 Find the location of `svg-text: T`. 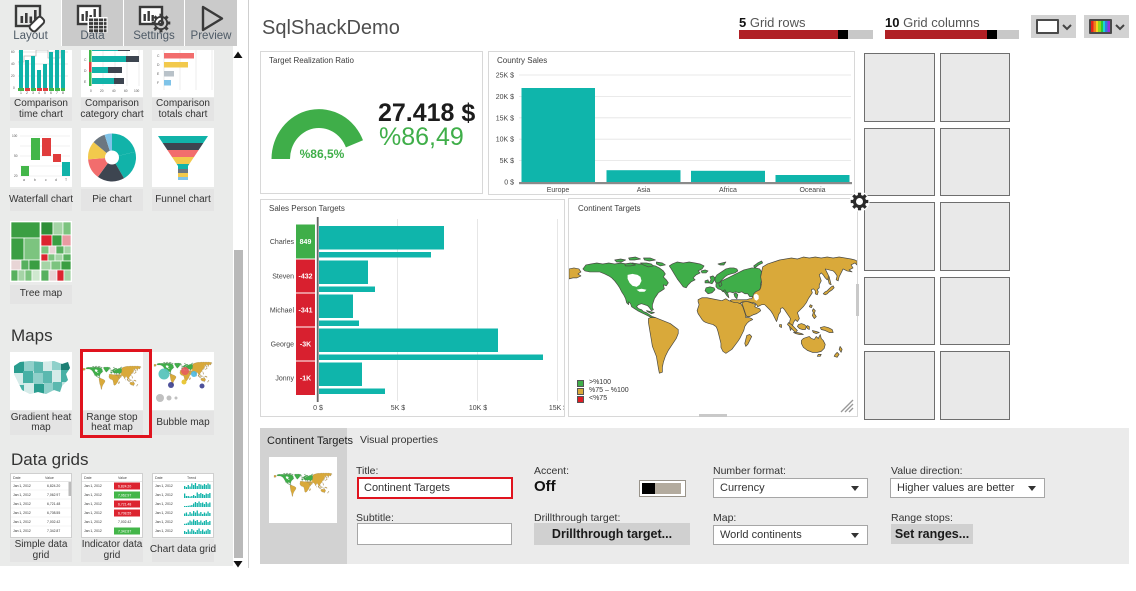

svg-text: T is located at coordinates (66, 180).